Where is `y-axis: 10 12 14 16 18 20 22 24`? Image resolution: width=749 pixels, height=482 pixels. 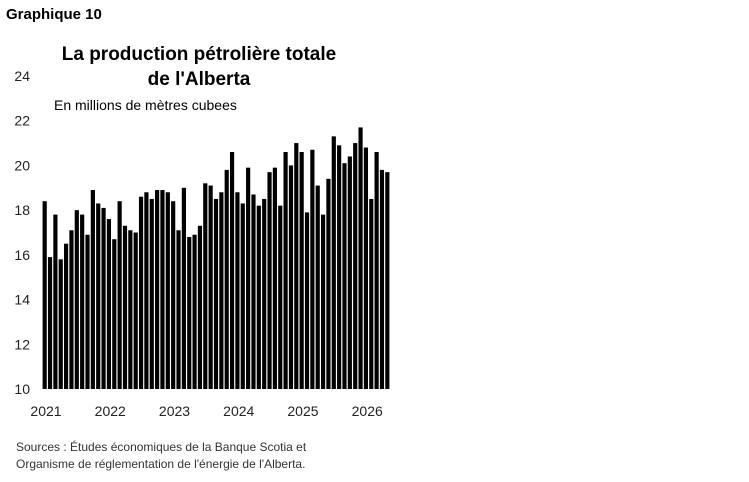
y-axis: 10 12 14 16 18 20 22 24 is located at coordinates (22, 232).